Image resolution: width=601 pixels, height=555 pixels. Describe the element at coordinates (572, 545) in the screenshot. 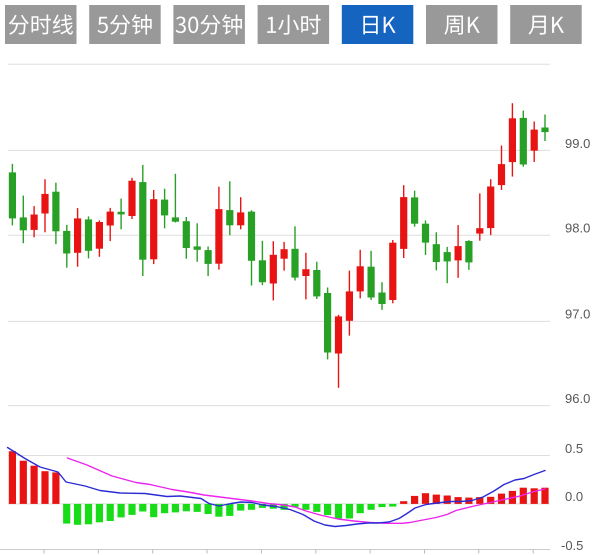

I see `svg-text: -0.5` at that location.